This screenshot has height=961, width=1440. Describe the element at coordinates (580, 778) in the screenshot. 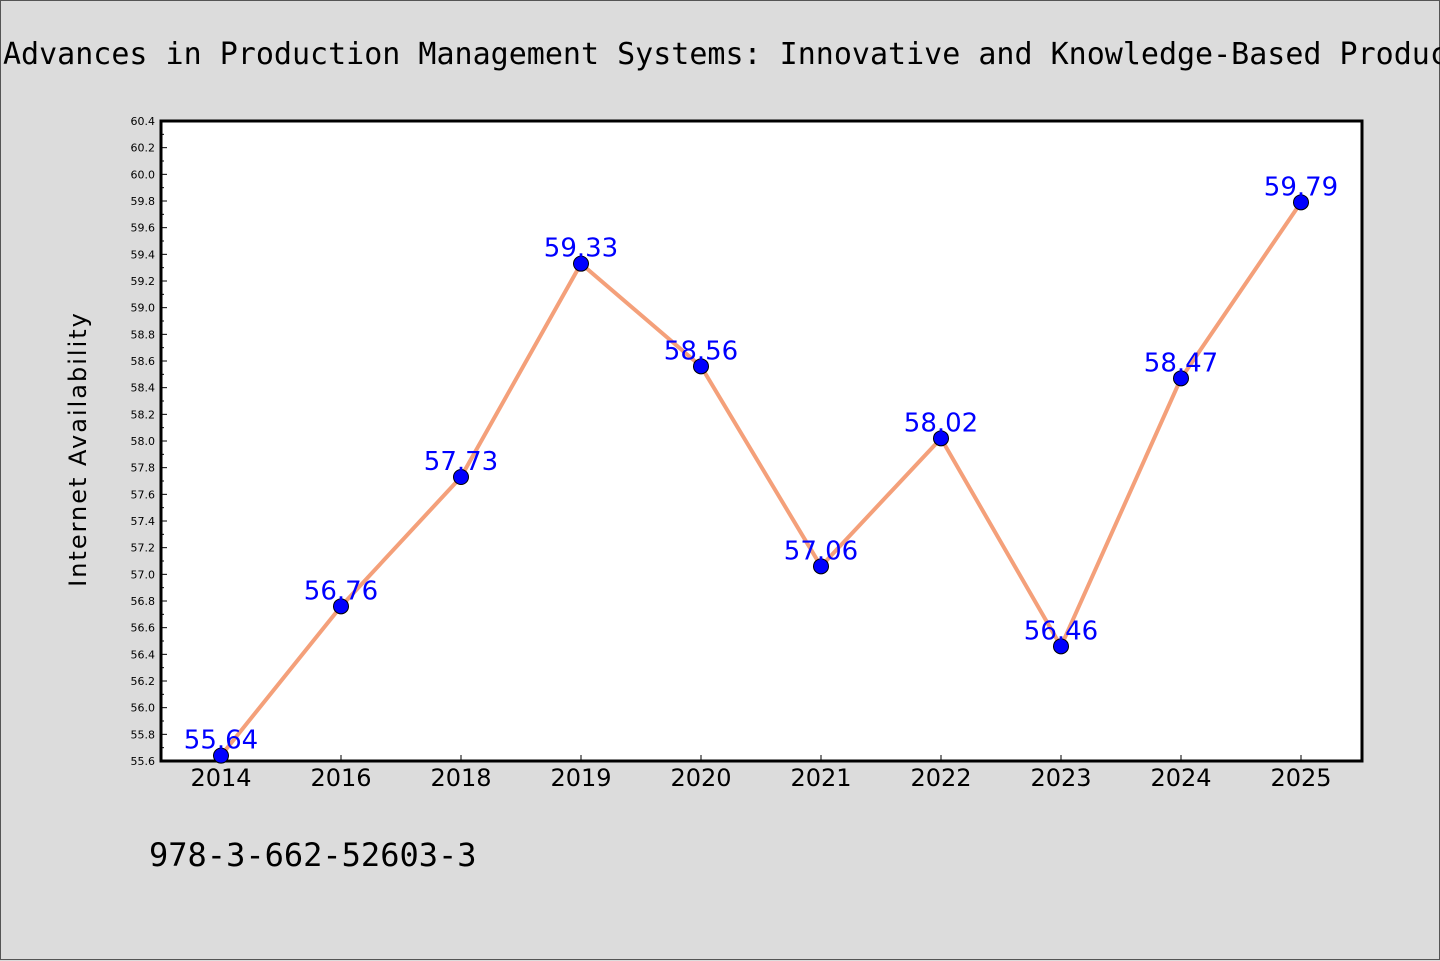

I see `x-tick-label: 2019` at that location.